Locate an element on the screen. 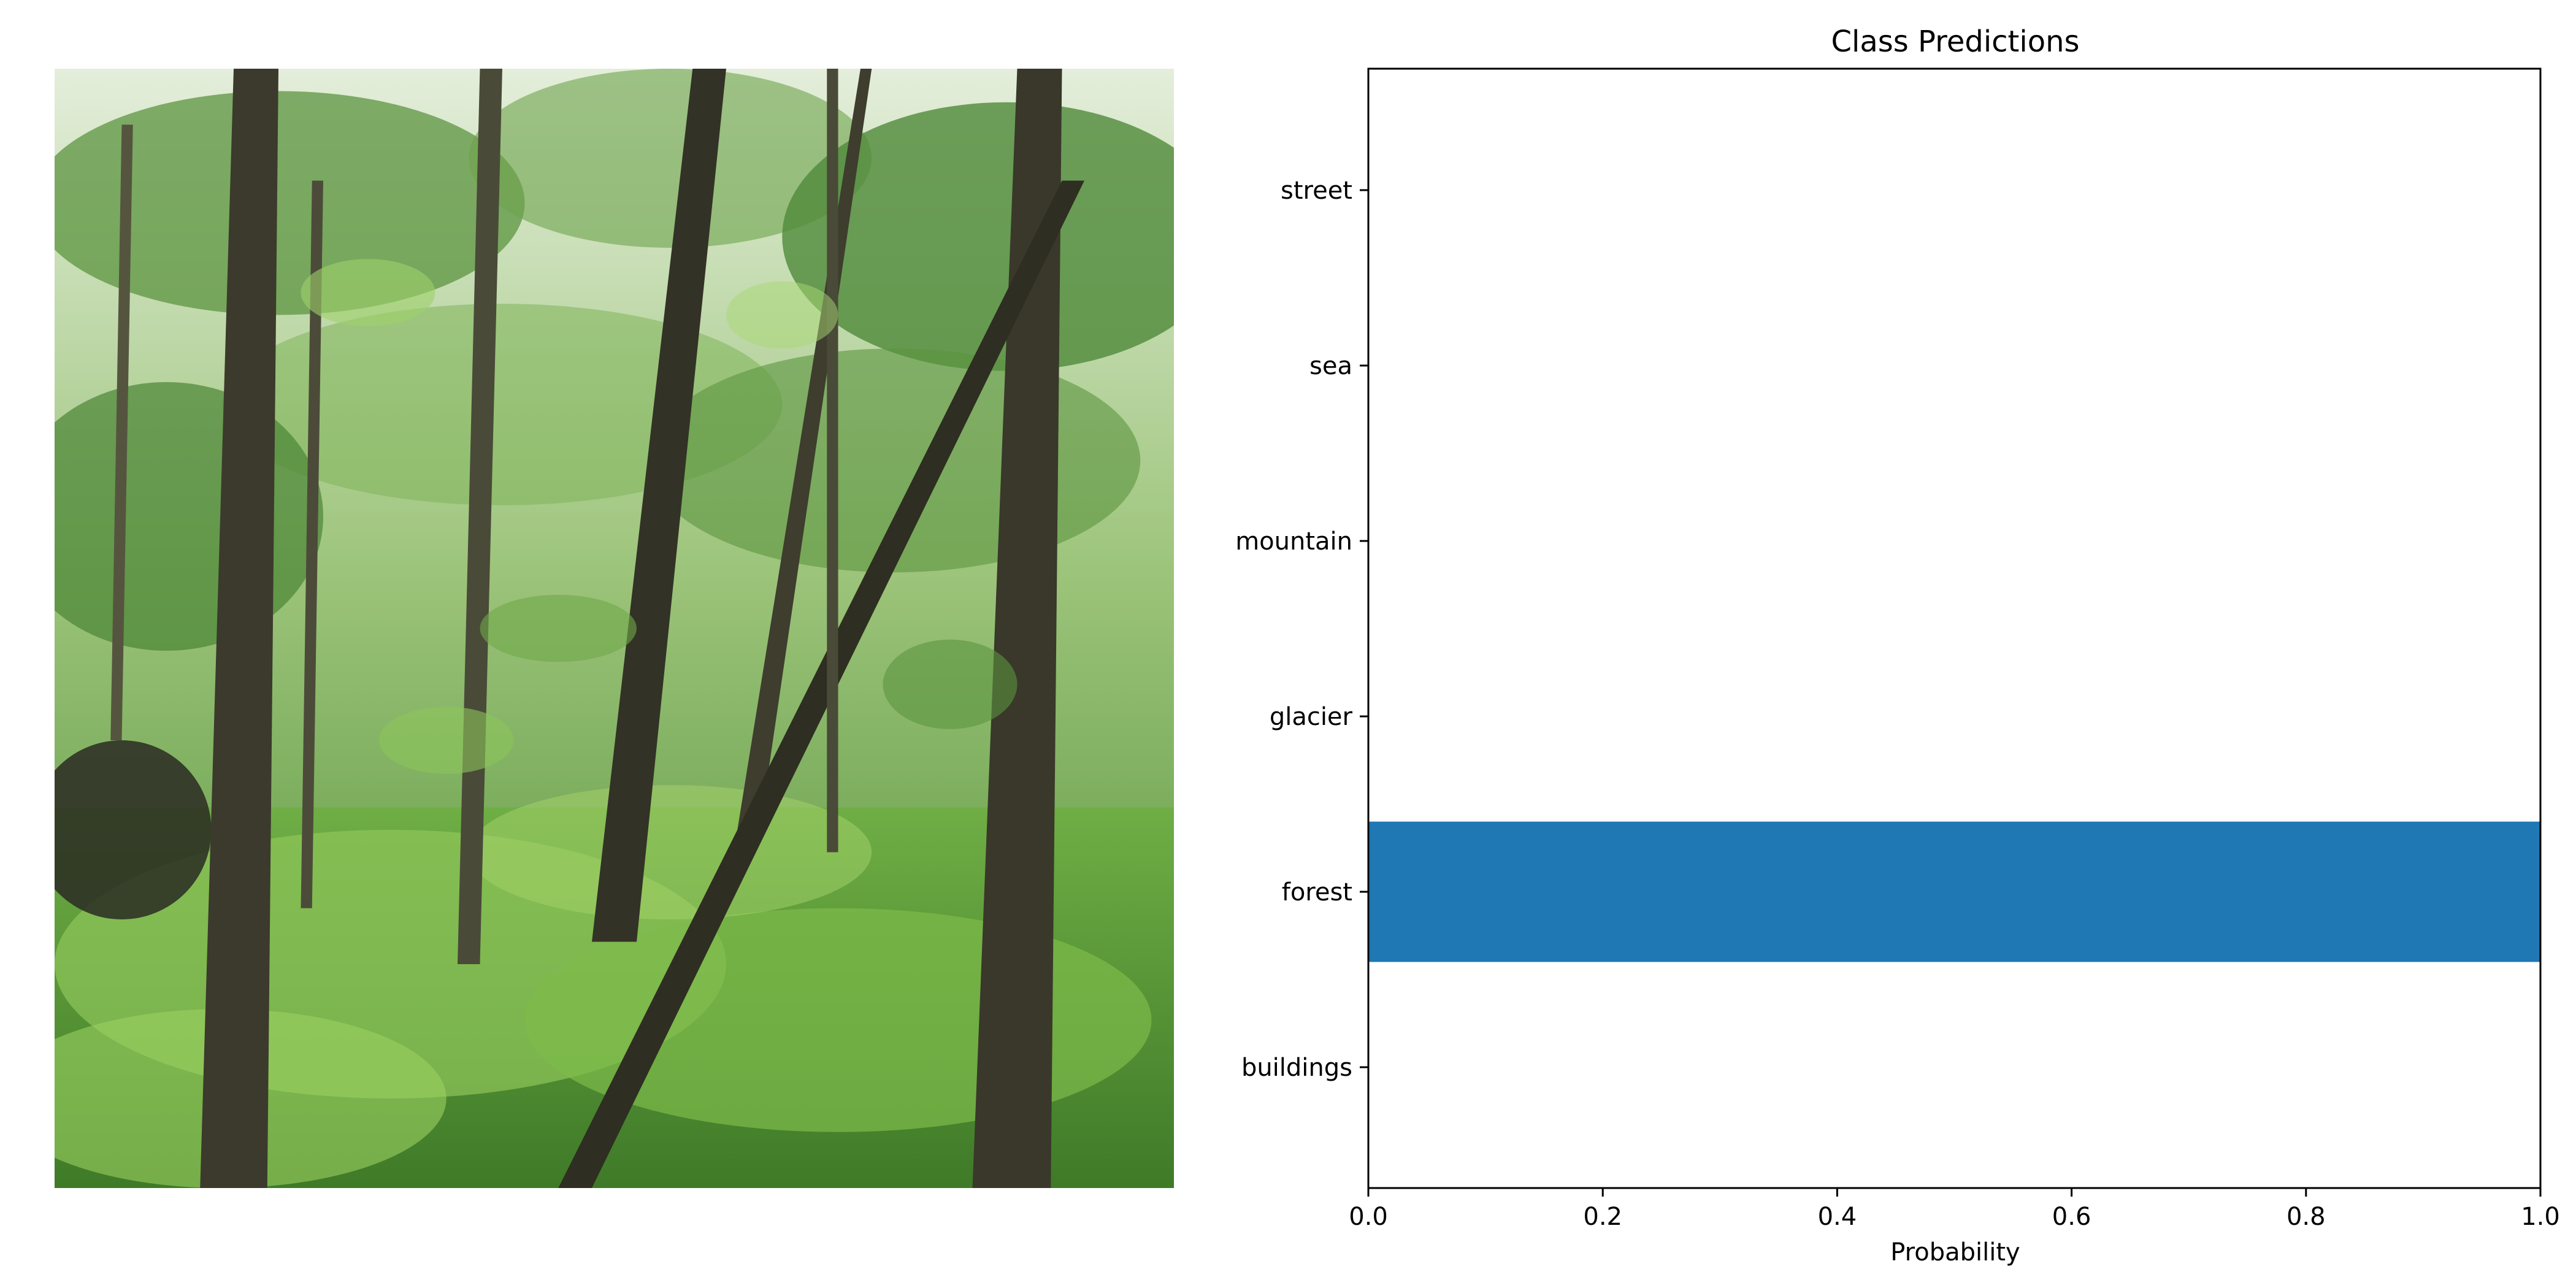  y-tick-label-buildings: buildings is located at coordinates (1296, 1068).